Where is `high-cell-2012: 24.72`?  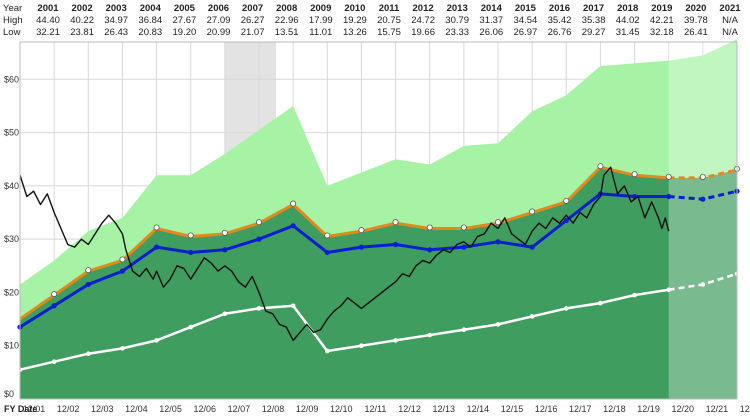
high-cell-2012: 24.72 is located at coordinates (423, 20).